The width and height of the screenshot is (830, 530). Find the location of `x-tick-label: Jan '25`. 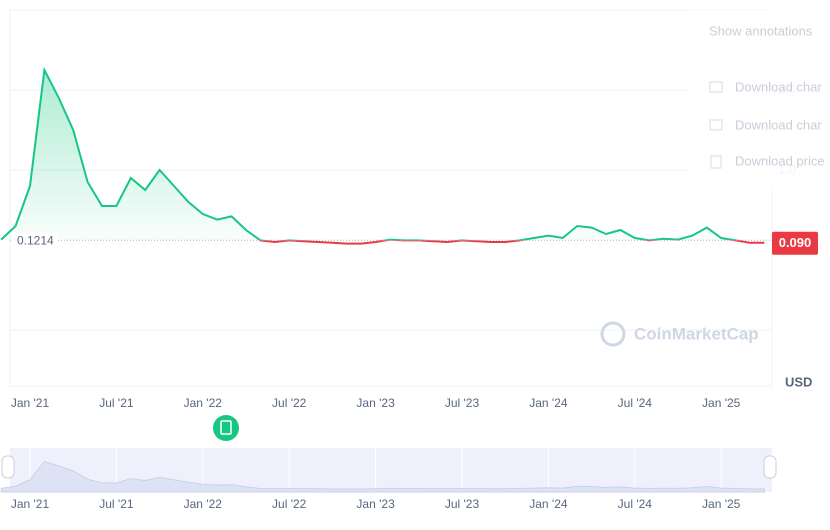

x-tick-label: Jan '25 is located at coordinates (721, 403).